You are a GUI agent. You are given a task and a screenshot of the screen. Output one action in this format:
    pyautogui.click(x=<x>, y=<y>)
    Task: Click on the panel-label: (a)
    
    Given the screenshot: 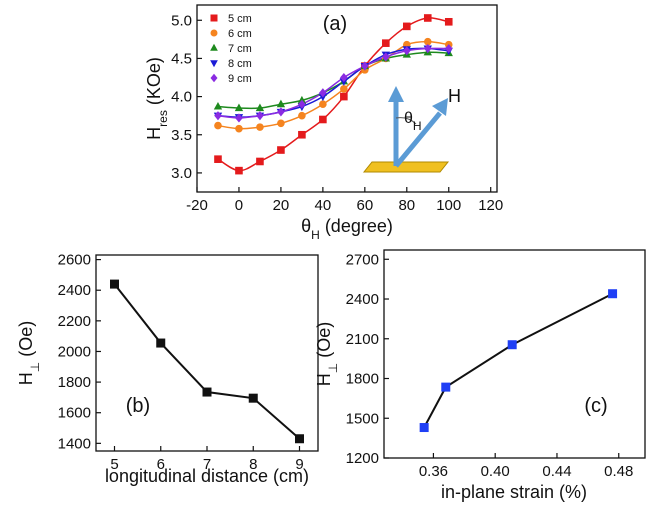 What is the action you would take?
    pyautogui.click(x=335, y=24)
    